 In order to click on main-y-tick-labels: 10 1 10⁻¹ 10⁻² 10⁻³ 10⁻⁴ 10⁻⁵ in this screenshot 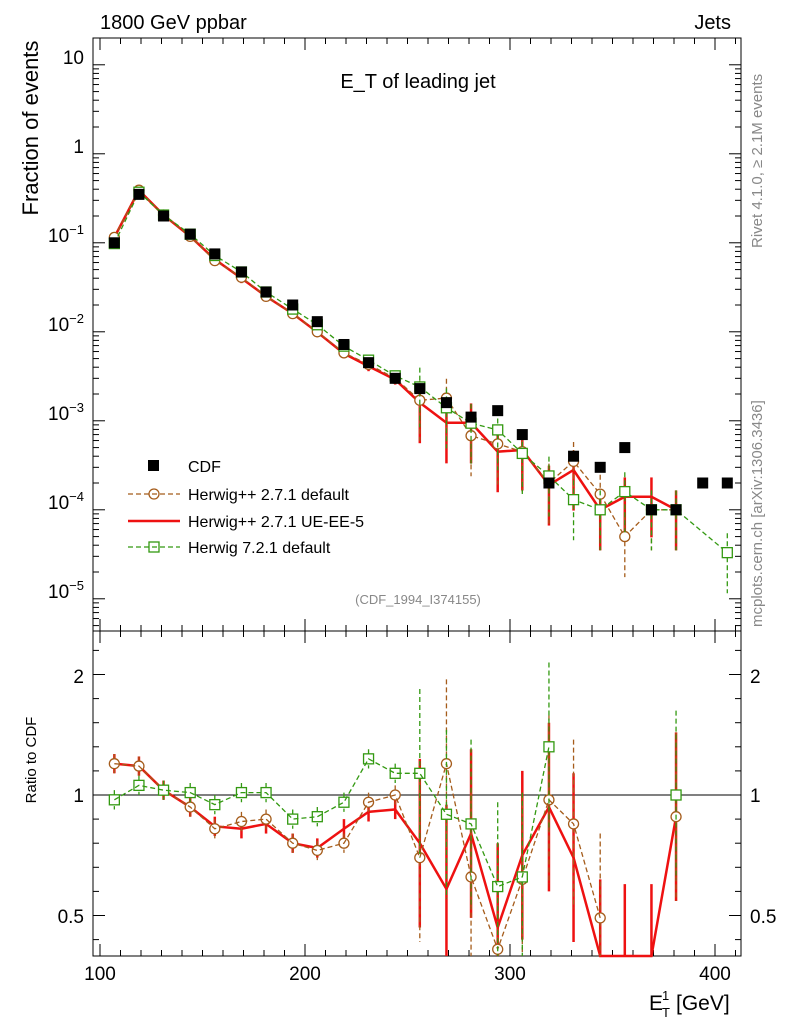, I will do `click(66, 325)`.